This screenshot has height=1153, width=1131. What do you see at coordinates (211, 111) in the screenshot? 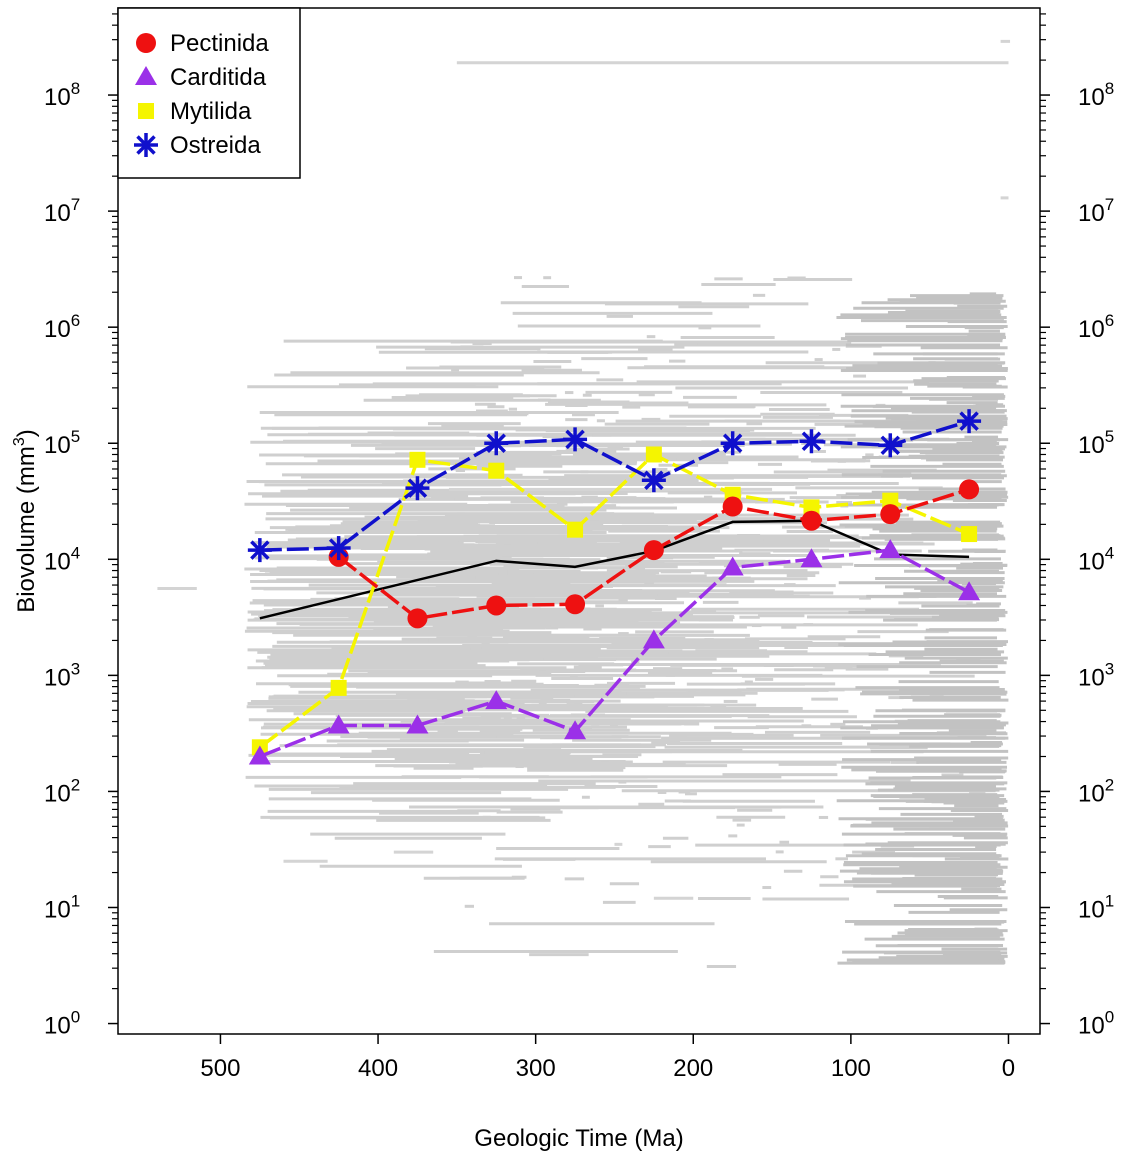
I see `legend-label: Mytilida` at bounding box center [211, 111].